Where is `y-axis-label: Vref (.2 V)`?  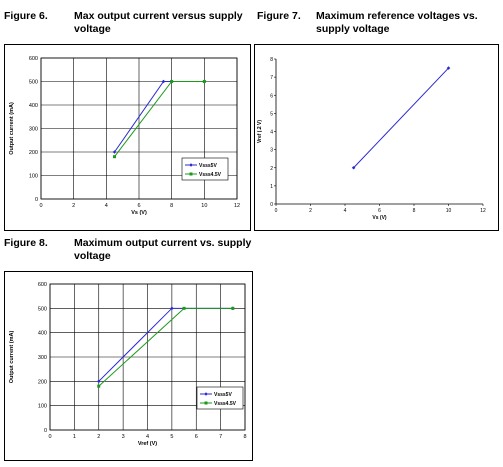
y-axis-label: Vref (.2 V) is located at coordinates (260, 131).